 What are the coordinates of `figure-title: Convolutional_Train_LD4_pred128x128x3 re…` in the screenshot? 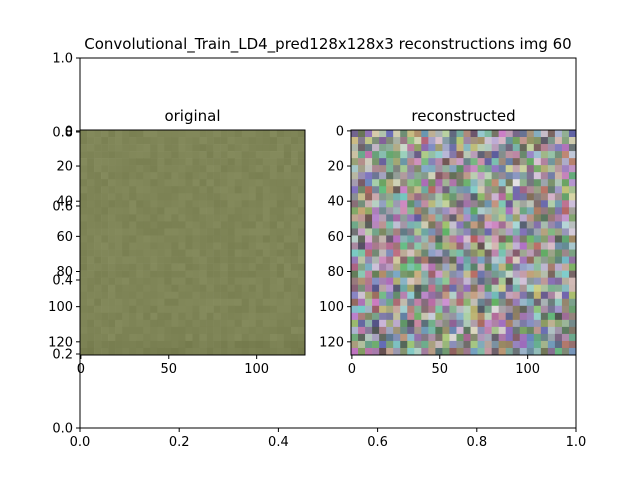 It's located at (327, 44).